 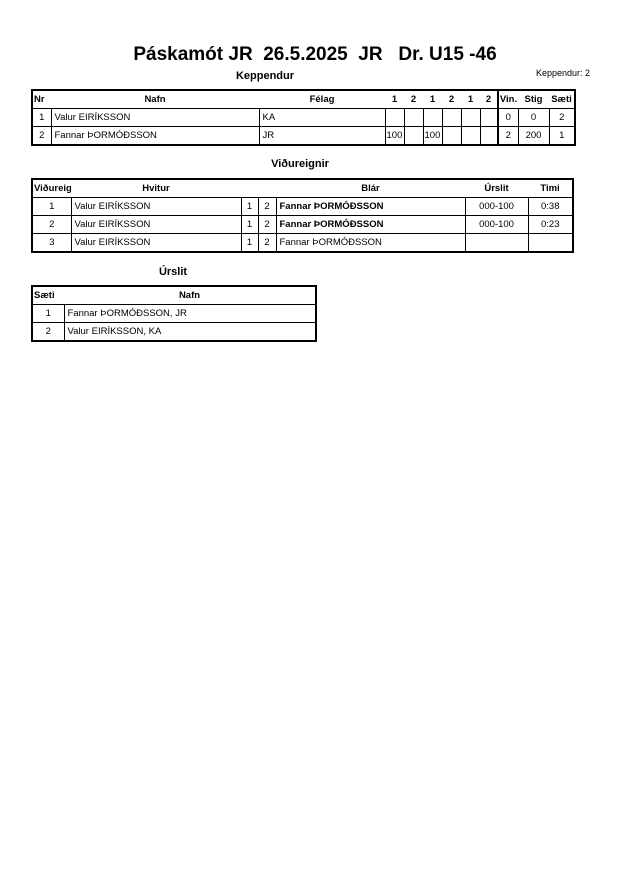 What do you see at coordinates (51, 243) in the screenshot?
I see `match-no: 3` at bounding box center [51, 243].